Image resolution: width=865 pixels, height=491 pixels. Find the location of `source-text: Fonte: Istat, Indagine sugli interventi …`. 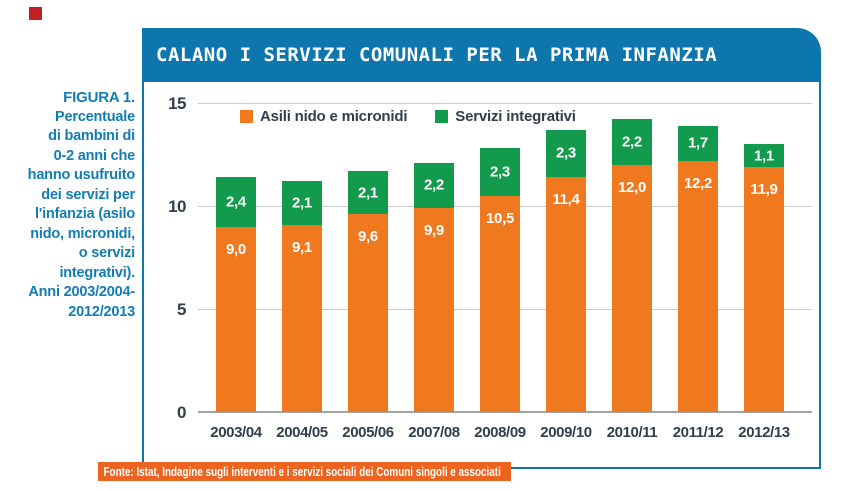

source-text: Fonte: Istat, Indagine sugli interventi … is located at coordinates (302, 471).